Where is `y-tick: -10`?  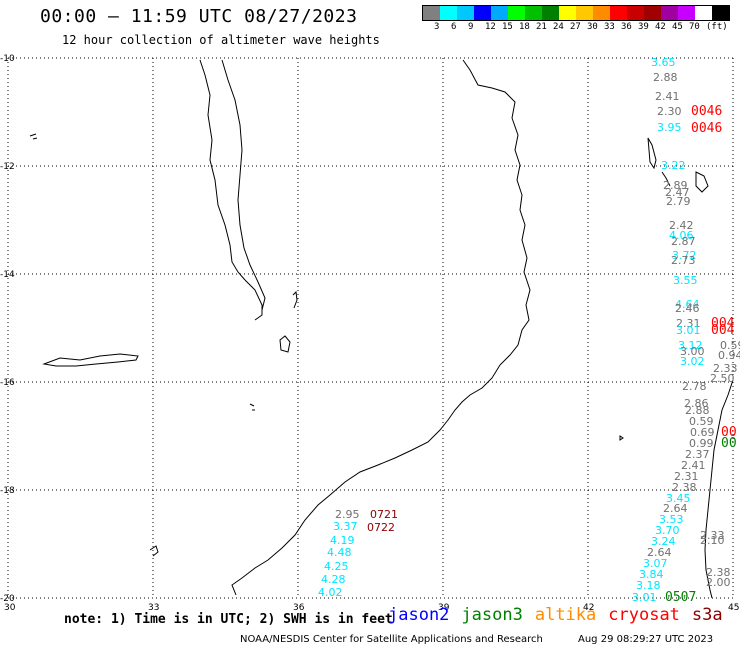
y-tick: -10 is located at coordinates (7, 59).